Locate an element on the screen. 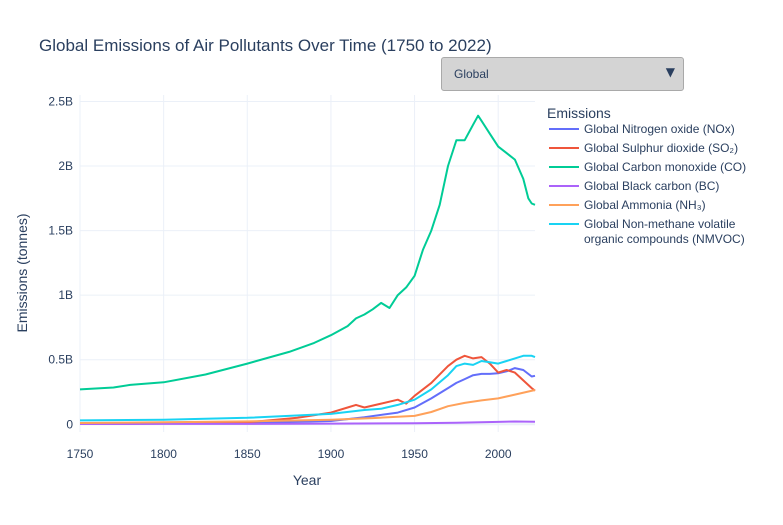 Image resolution: width=783 pixels, height=525 pixels. y-tick-label: 0.5B is located at coordinates (60, 360).